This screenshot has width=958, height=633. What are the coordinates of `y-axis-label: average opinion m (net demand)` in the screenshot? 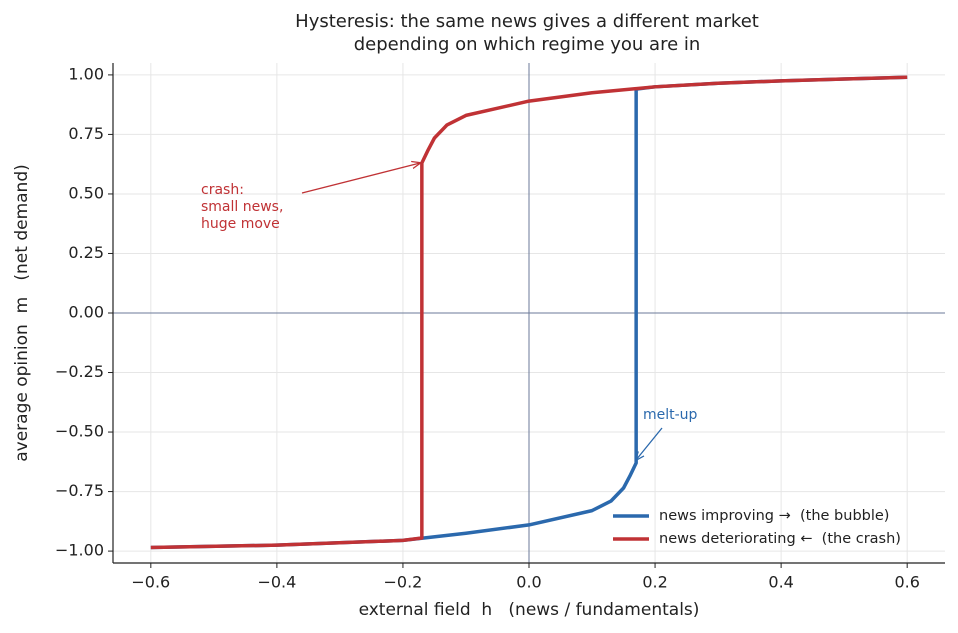 It's located at (22, 313).